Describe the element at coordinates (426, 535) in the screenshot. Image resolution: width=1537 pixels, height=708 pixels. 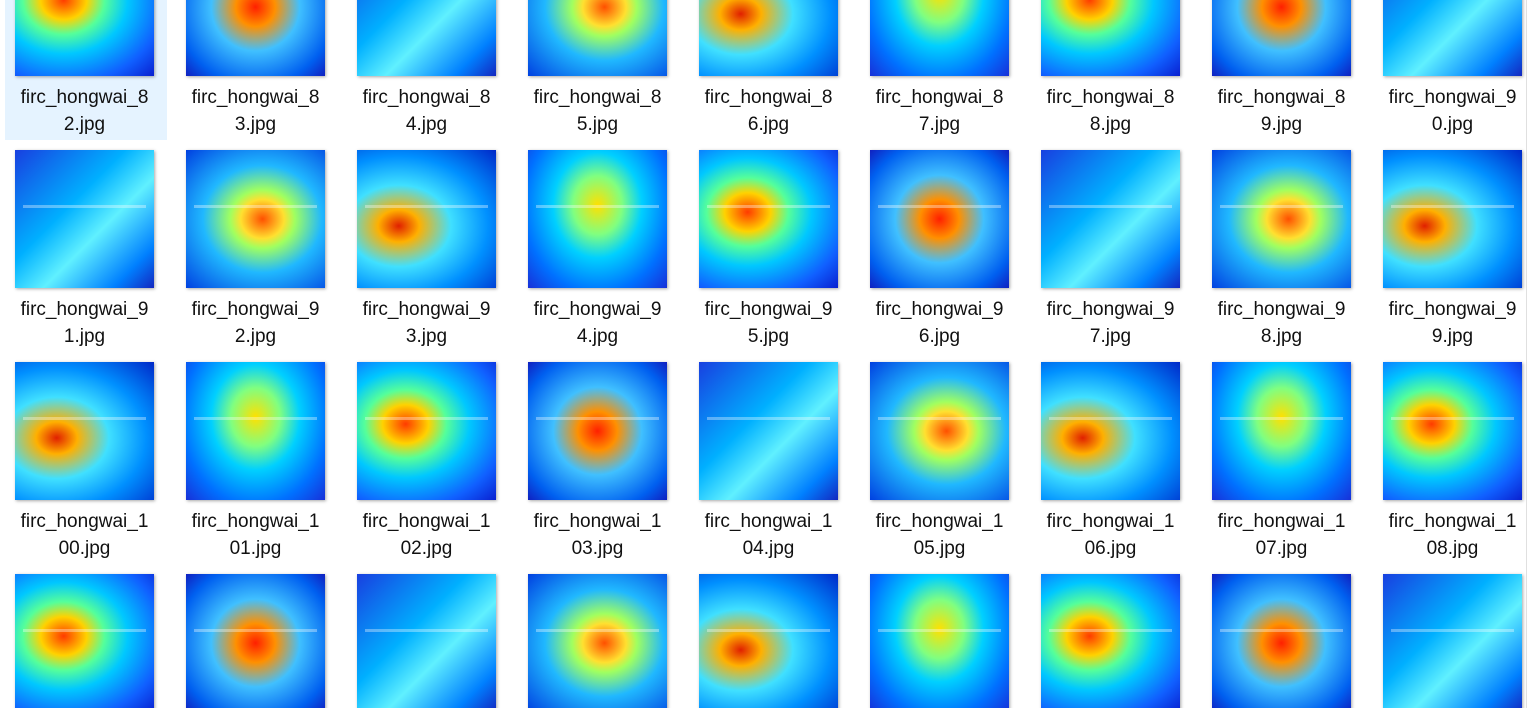
I see `file-name: firc_hongwai_102.jpg` at that location.